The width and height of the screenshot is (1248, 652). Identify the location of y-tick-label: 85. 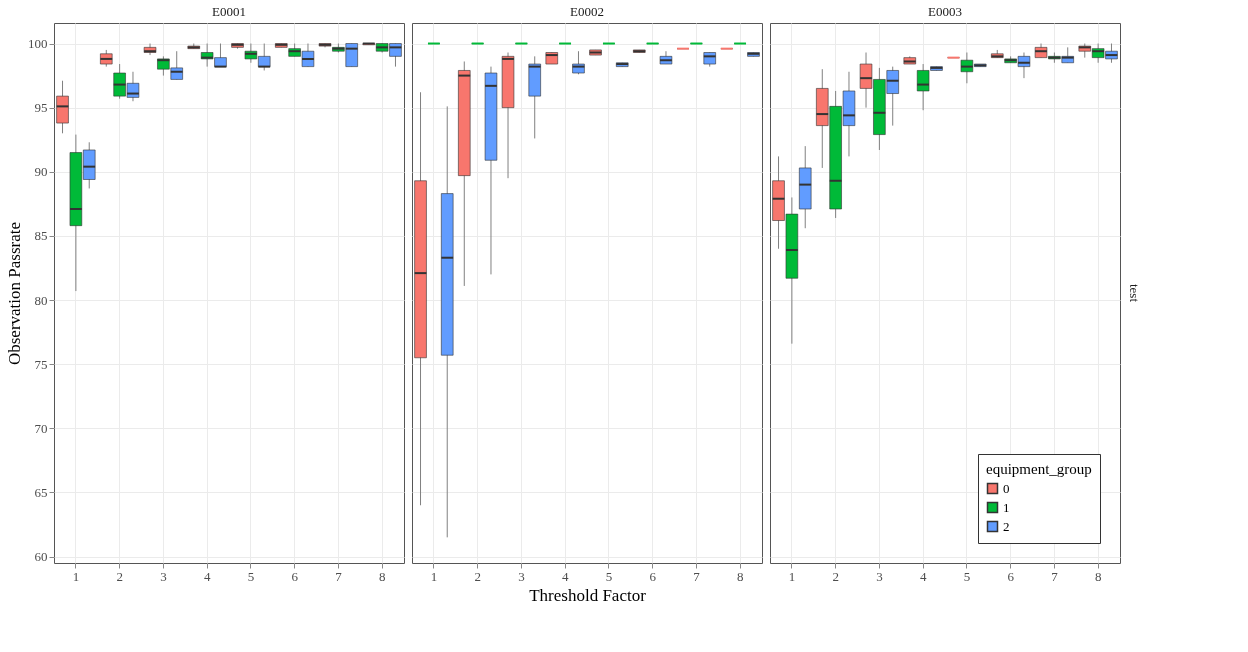
(41, 236).